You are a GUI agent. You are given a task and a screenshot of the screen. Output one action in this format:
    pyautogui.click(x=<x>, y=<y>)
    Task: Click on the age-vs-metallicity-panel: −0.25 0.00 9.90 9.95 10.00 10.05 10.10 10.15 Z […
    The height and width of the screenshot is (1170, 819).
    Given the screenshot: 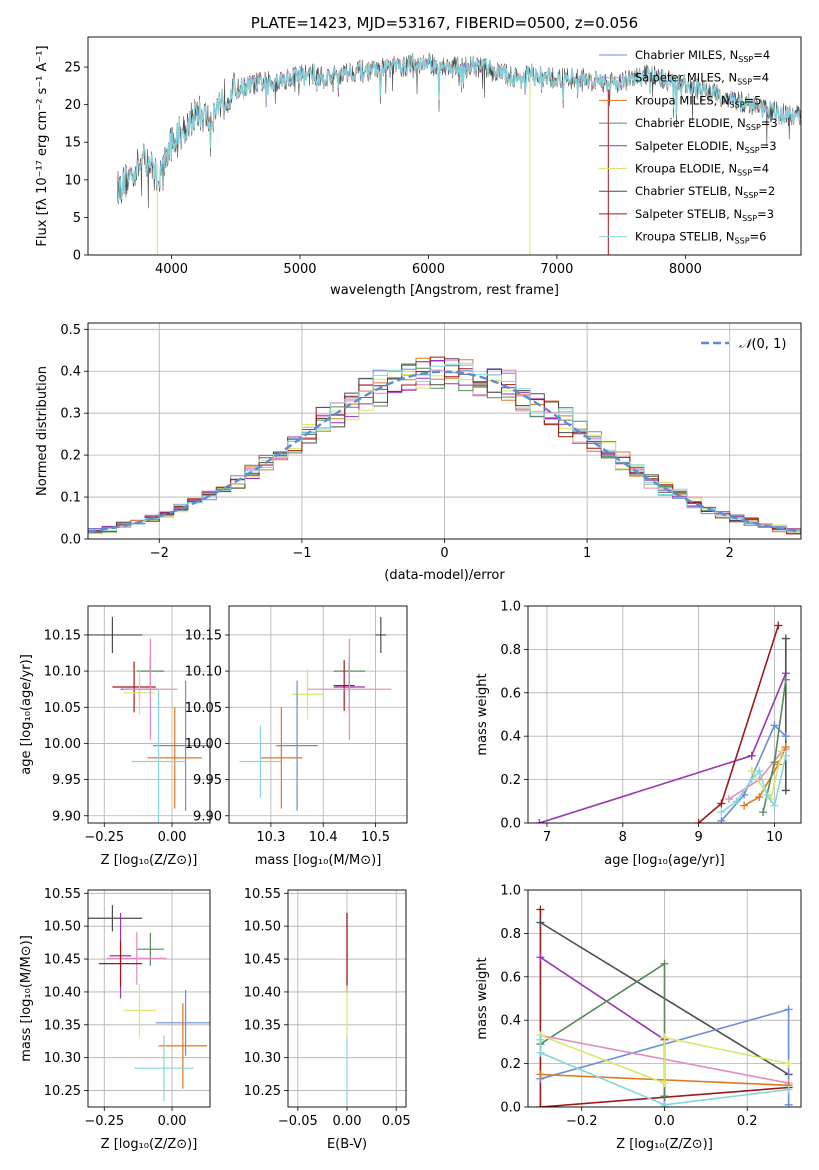 What is the action you would take?
    pyautogui.click(x=115, y=736)
    